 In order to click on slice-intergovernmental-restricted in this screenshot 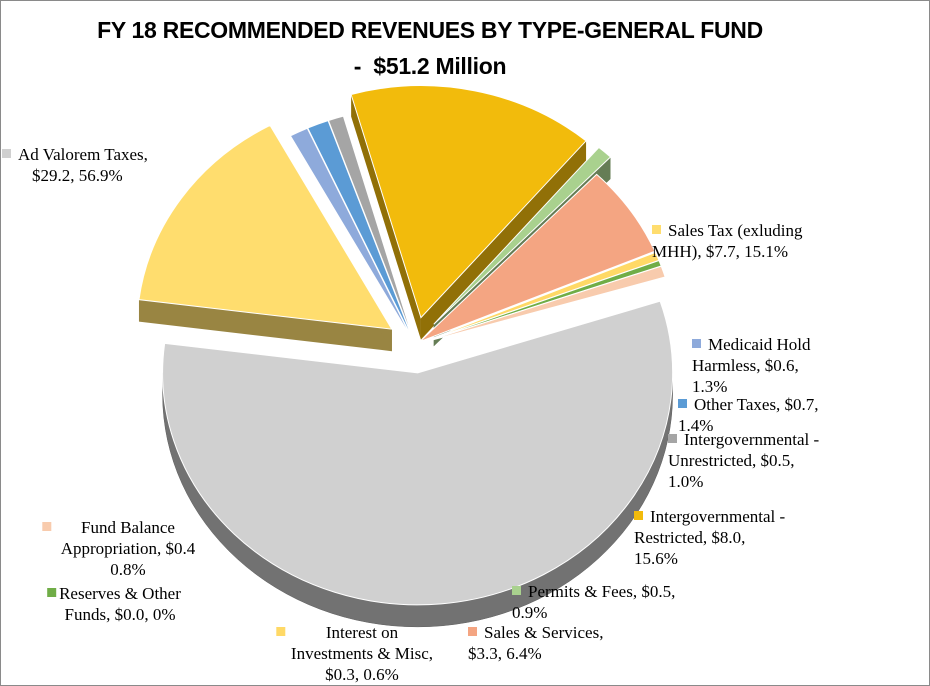, I will do `click(468, 202)`.